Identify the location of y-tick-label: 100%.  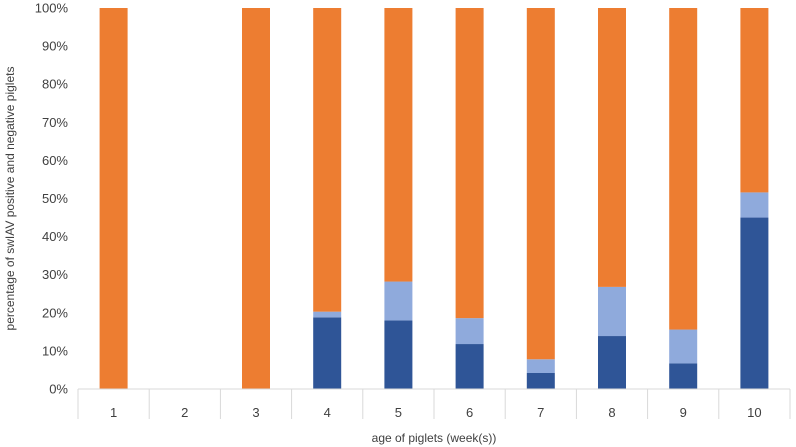
(52, 8).